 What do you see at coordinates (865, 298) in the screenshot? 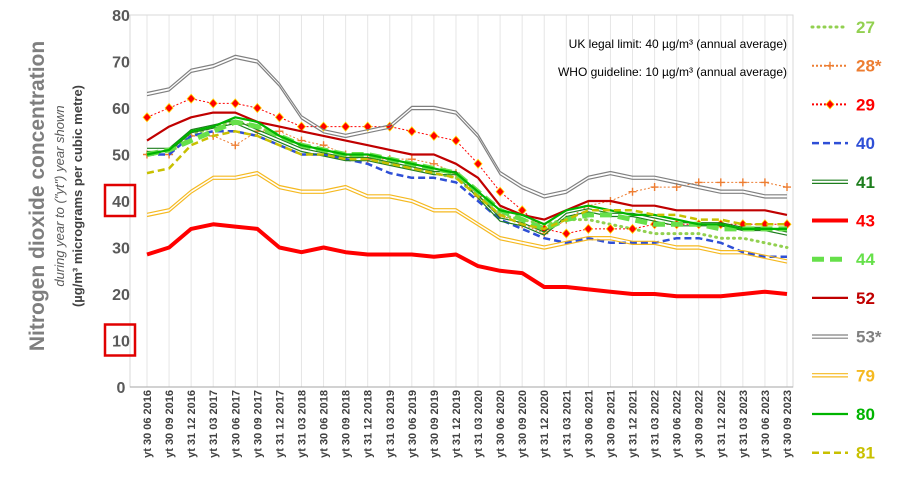
I see `legend-label: 52` at bounding box center [865, 298].